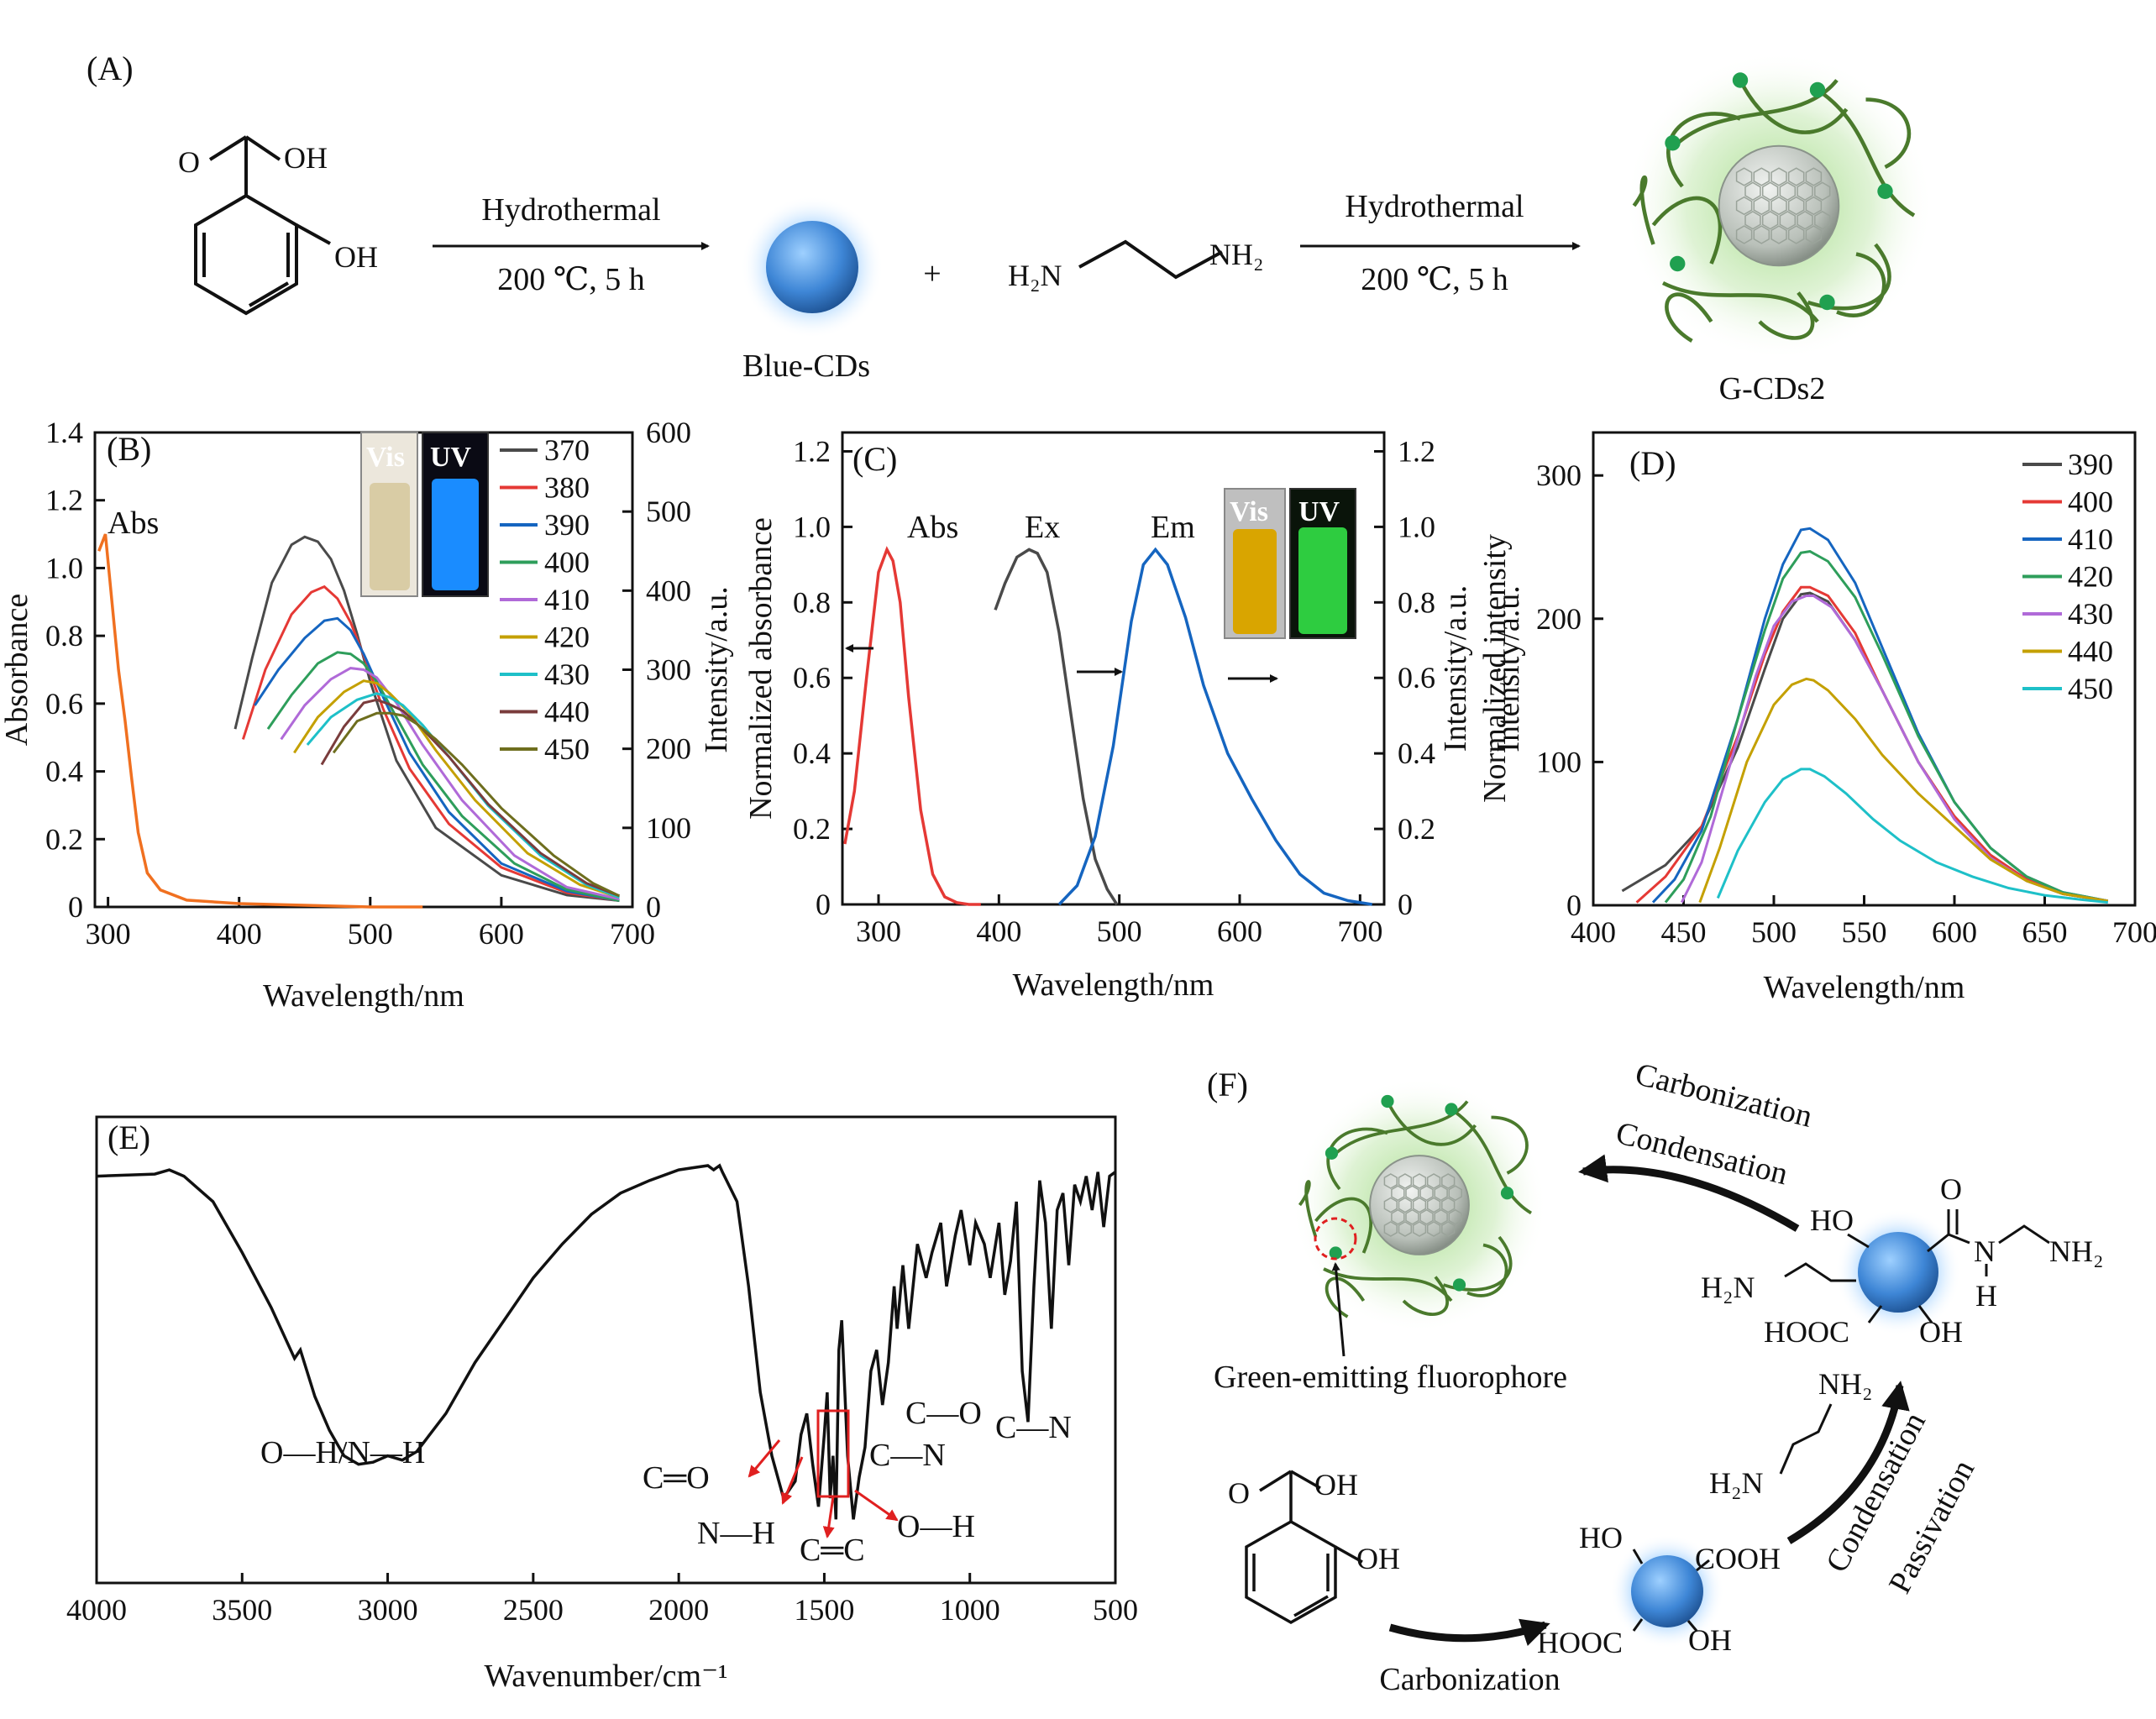 The height and width of the screenshot is (1719, 2156). I want to click on chem-oh-phenol-f-bottom: OH, so click(1378, 1558).